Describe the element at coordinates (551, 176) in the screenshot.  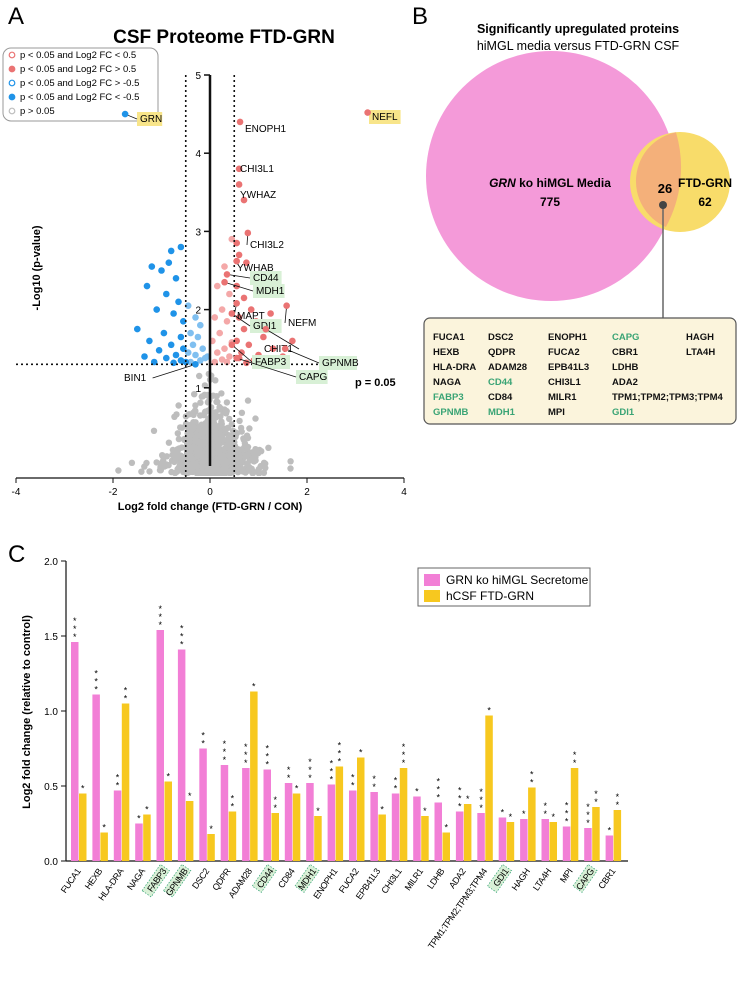
I see `venn-circle-himgl` at that location.